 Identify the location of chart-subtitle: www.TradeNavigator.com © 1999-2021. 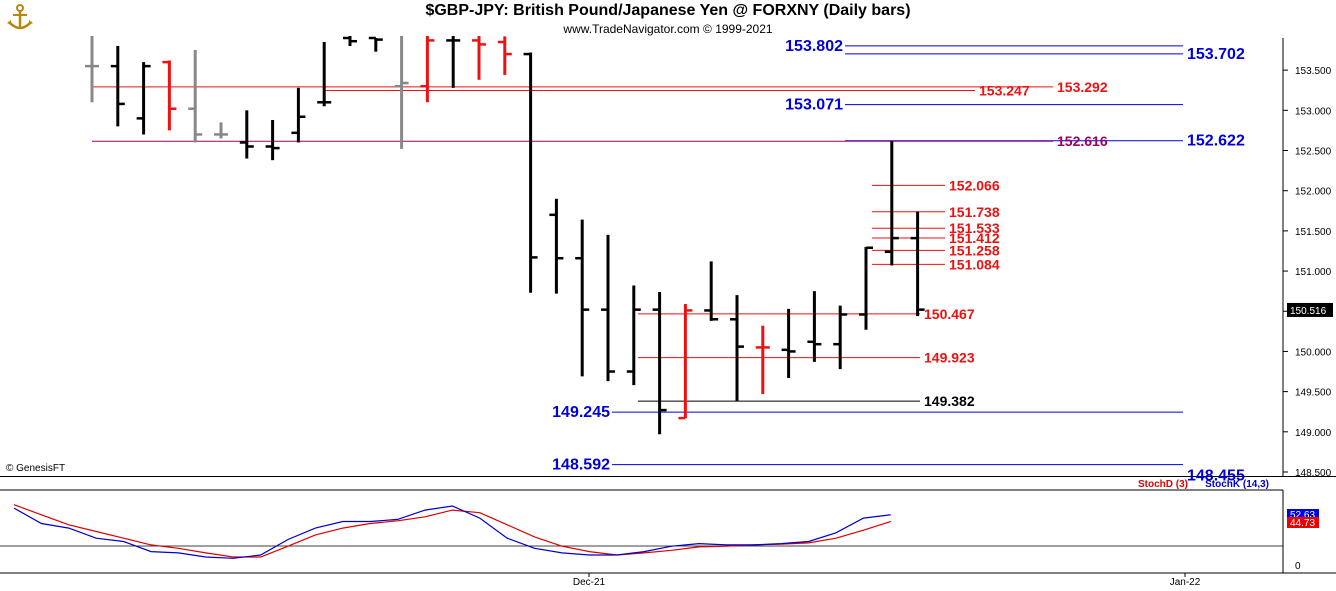
(668, 29).